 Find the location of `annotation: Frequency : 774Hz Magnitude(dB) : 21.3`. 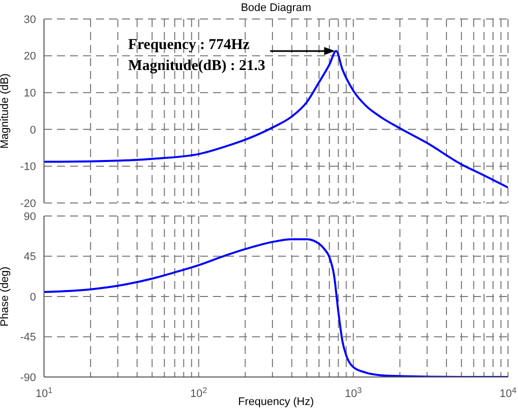

annotation: Frequency : 774Hz Magnitude(dB) : 21.3 is located at coordinates (197, 55).